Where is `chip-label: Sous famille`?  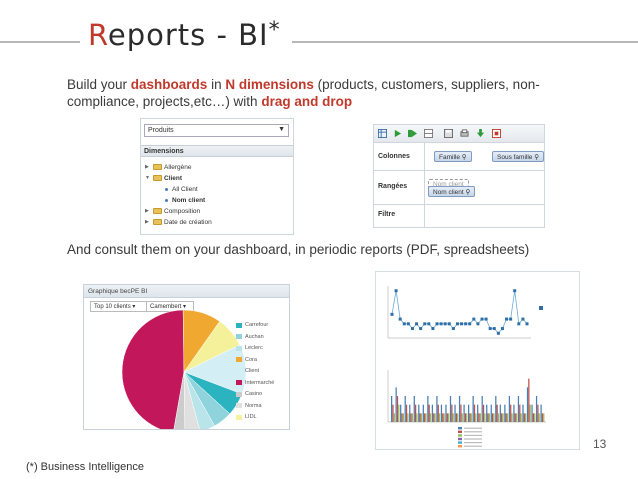
chip-label: Sous famille is located at coordinates (515, 157).